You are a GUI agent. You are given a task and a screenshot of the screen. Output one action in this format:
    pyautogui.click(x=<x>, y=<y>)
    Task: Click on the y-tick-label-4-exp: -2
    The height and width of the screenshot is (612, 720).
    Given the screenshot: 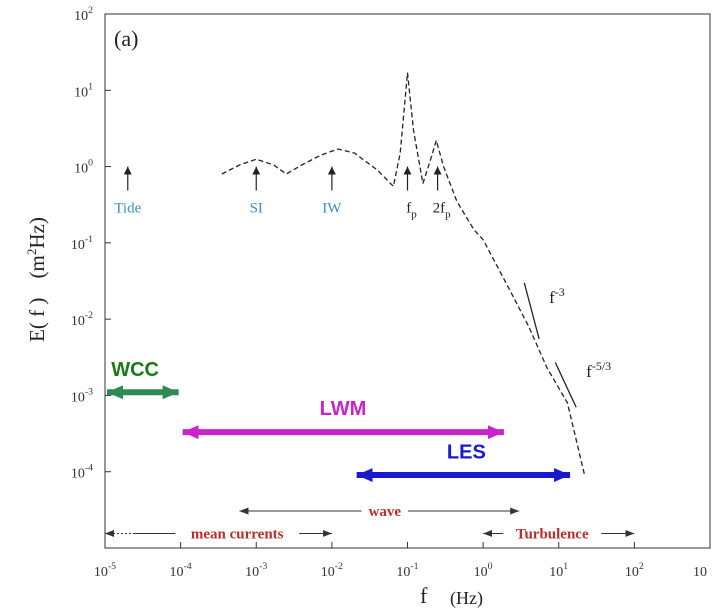 What is the action you would take?
    pyautogui.click(x=89, y=315)
    